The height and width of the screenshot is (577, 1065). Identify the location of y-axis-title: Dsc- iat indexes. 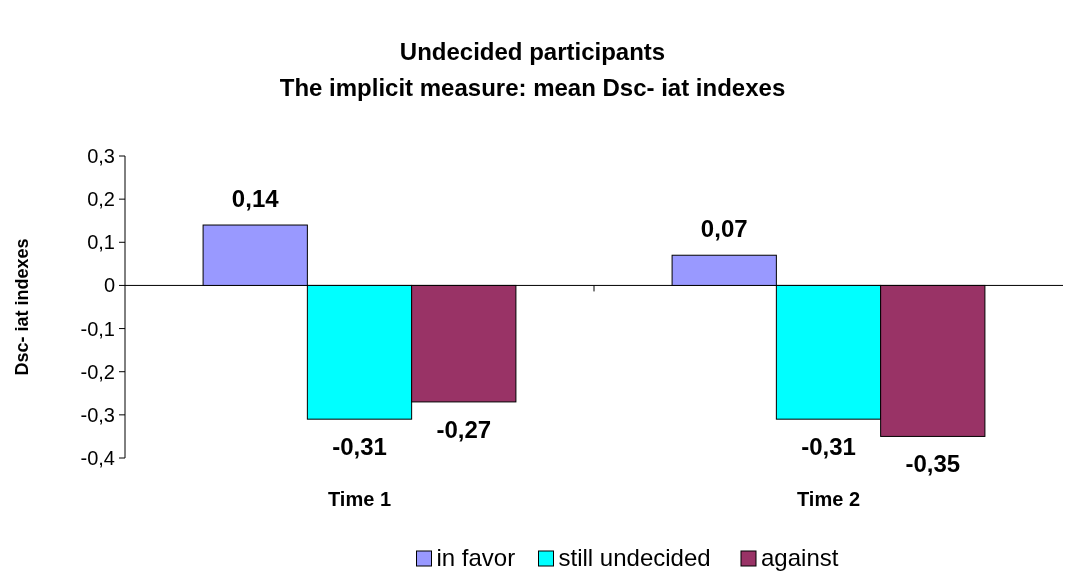
(22, 307).